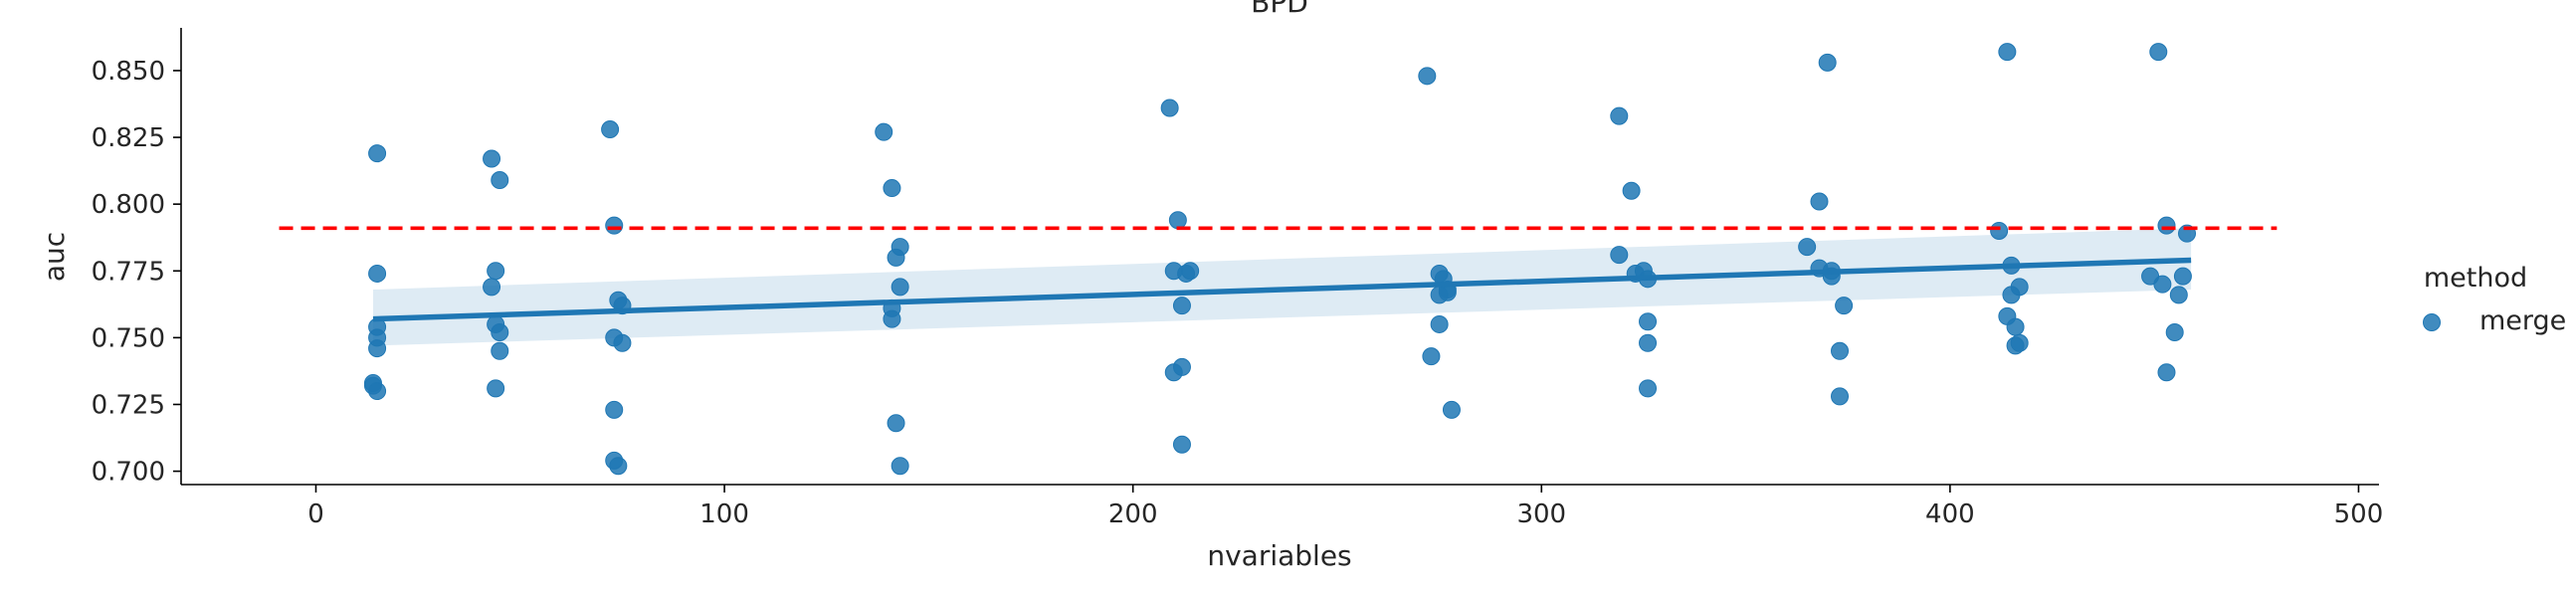 This screenshot has height=597, width=2576. What do you see at coordinates (128, 72) in the screenshot?
I see `y-tick-label: 0.850` at bounding box center [128, 72].